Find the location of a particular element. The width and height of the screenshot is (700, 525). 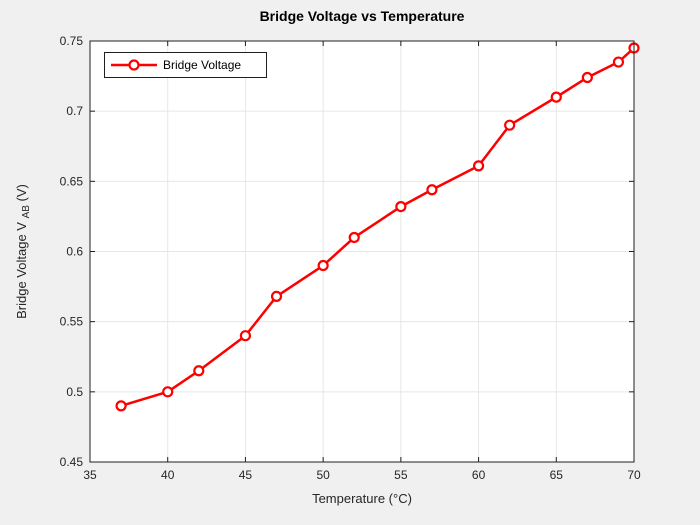

x-tick-label: 65 is located at coordinates (557, 475).